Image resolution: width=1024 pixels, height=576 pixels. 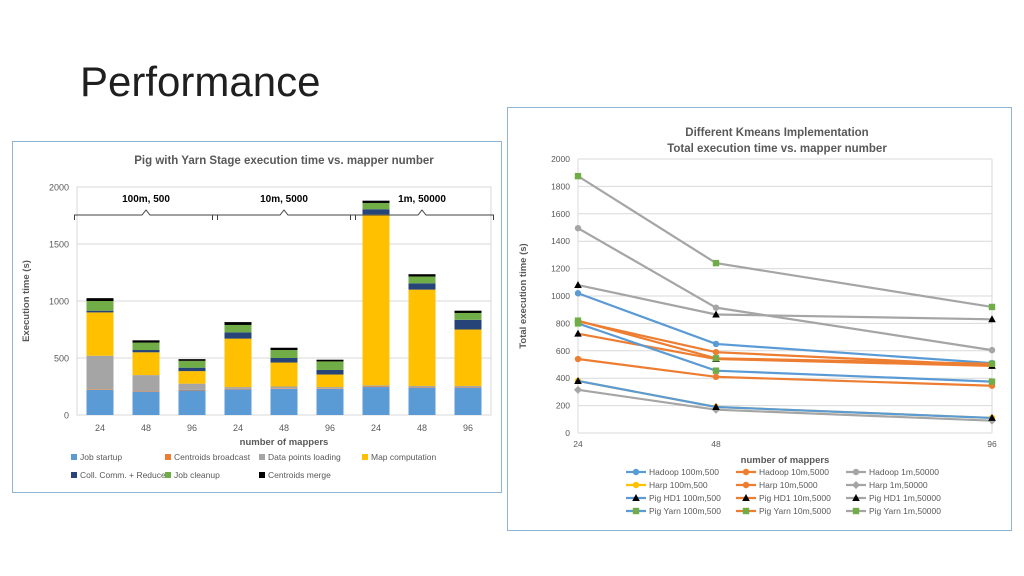 What do you see at coordinates (776, 133) in the screenshot?
I see `chart-title: Different Kmeans Implementation` at bounding box center [776, 133].